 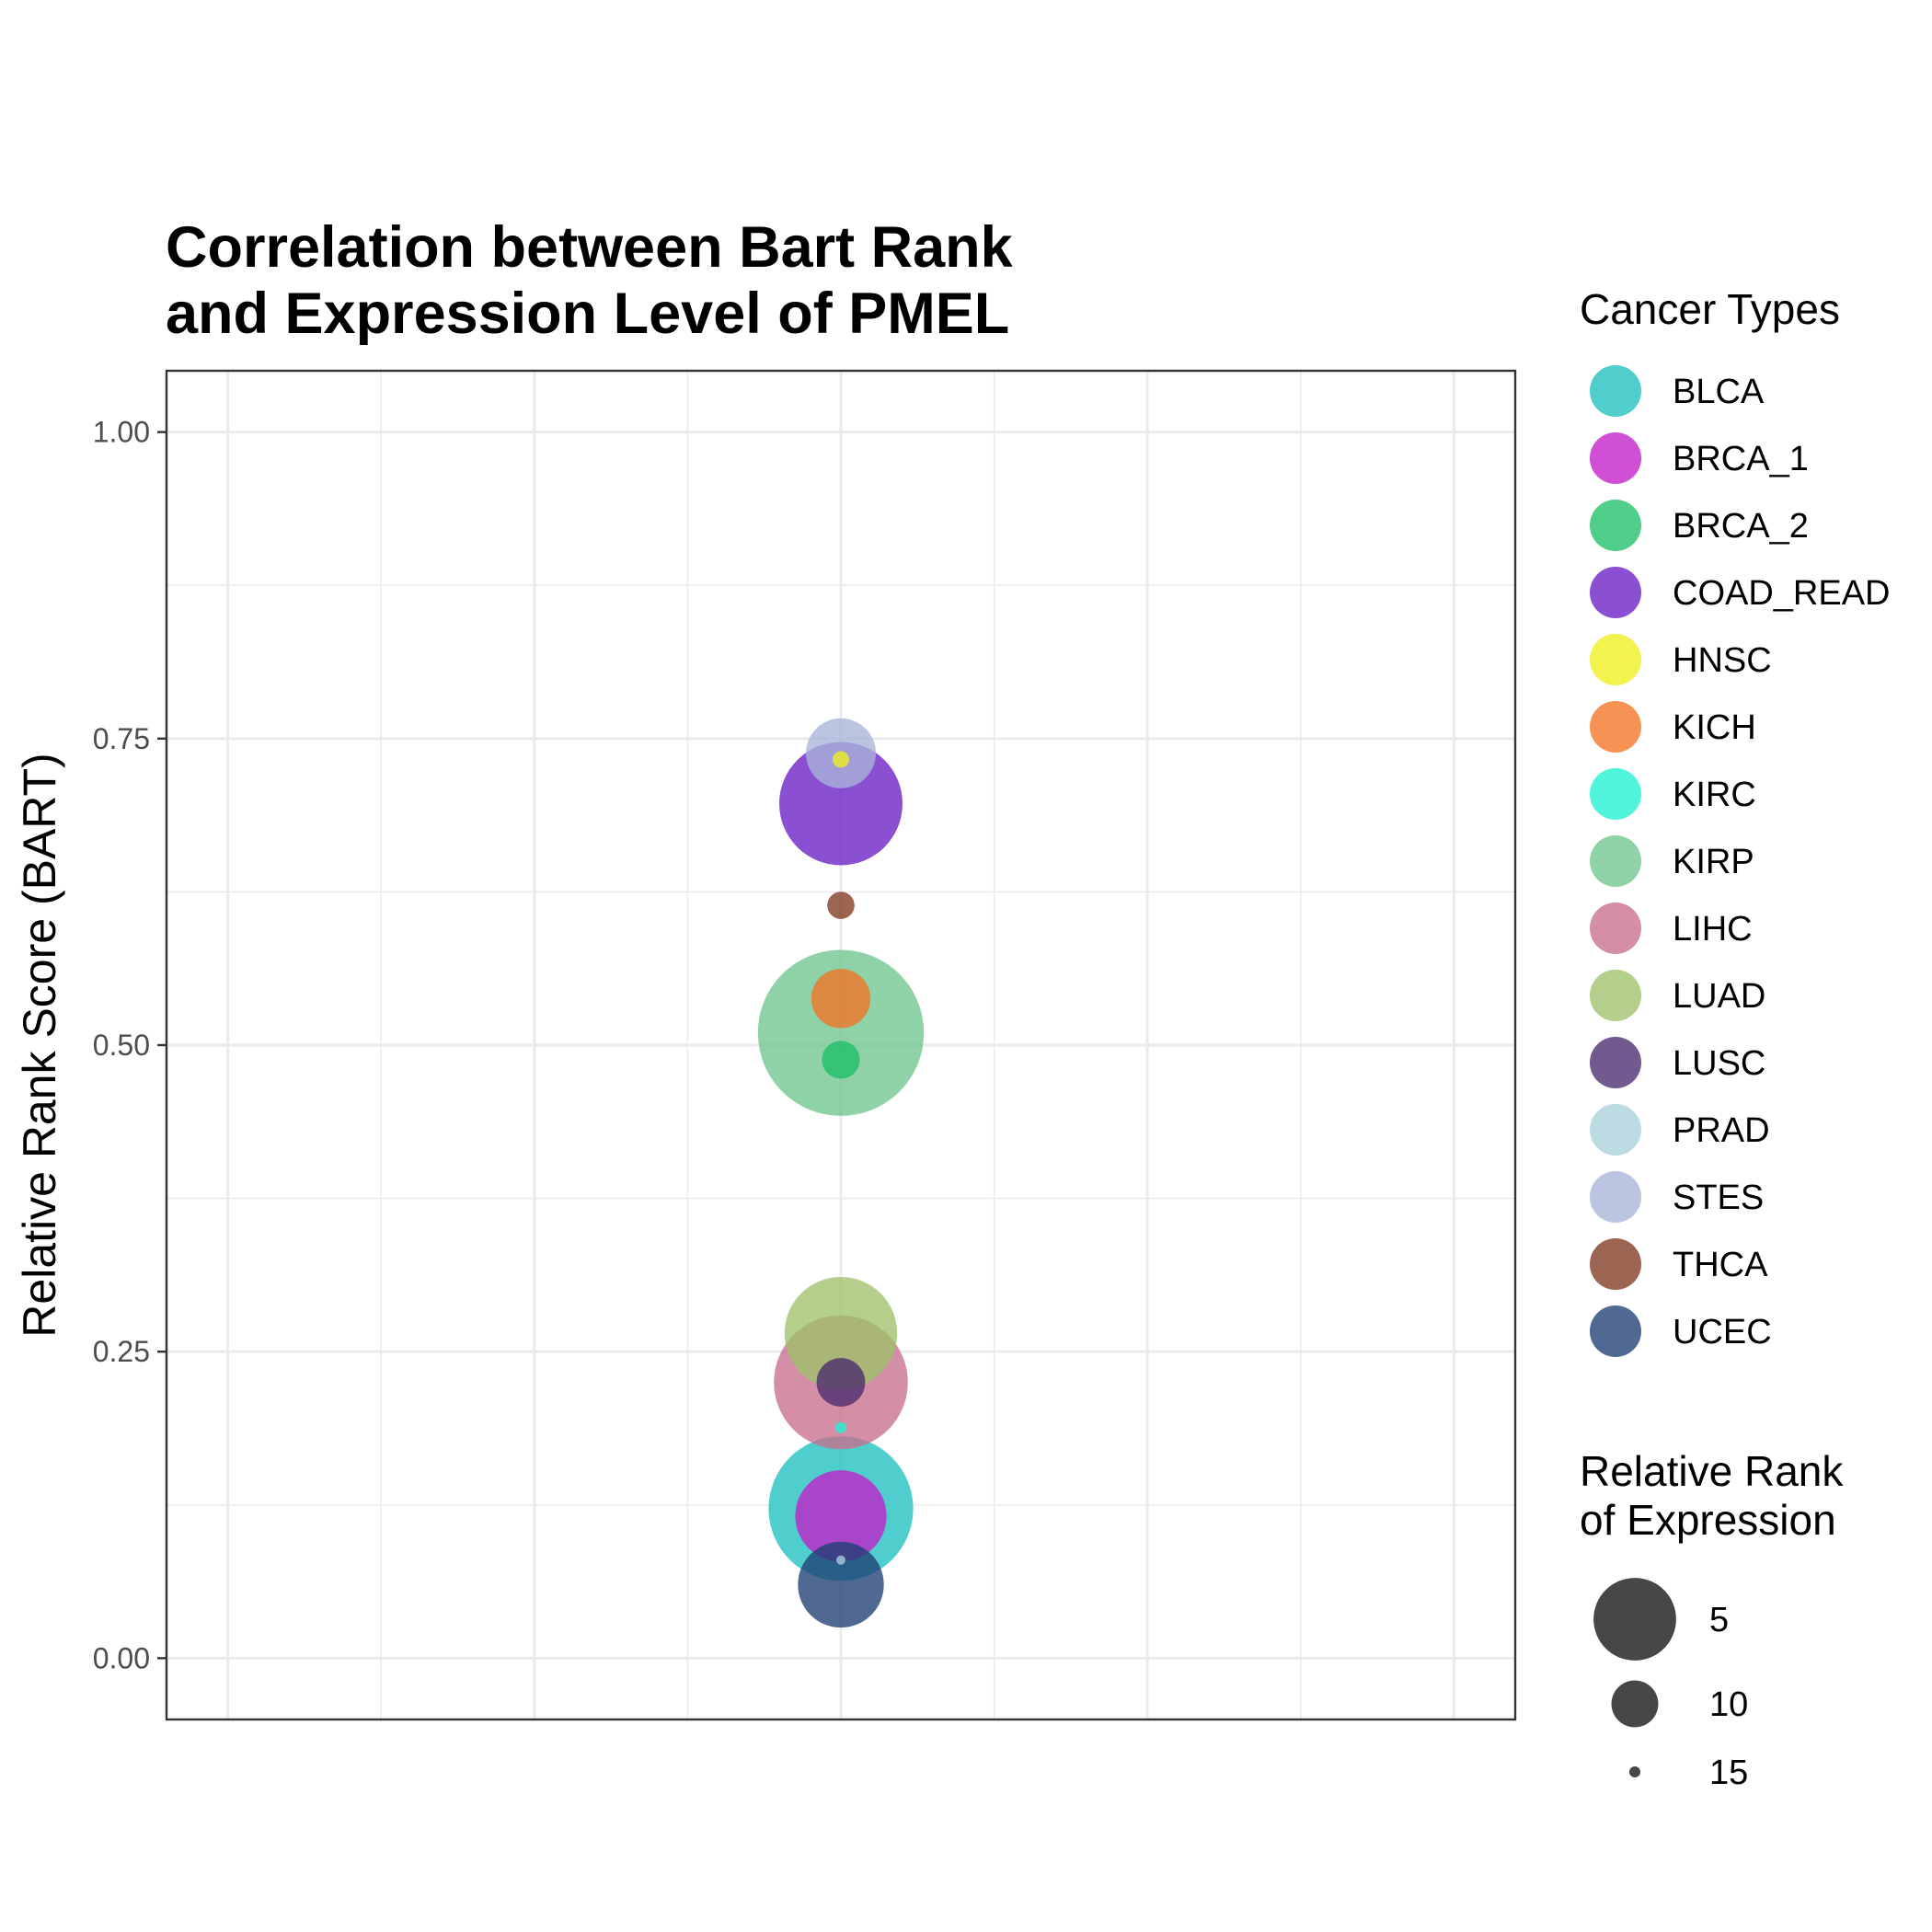 I want to click on data-point-kirp, so click(x=841, y=1032).